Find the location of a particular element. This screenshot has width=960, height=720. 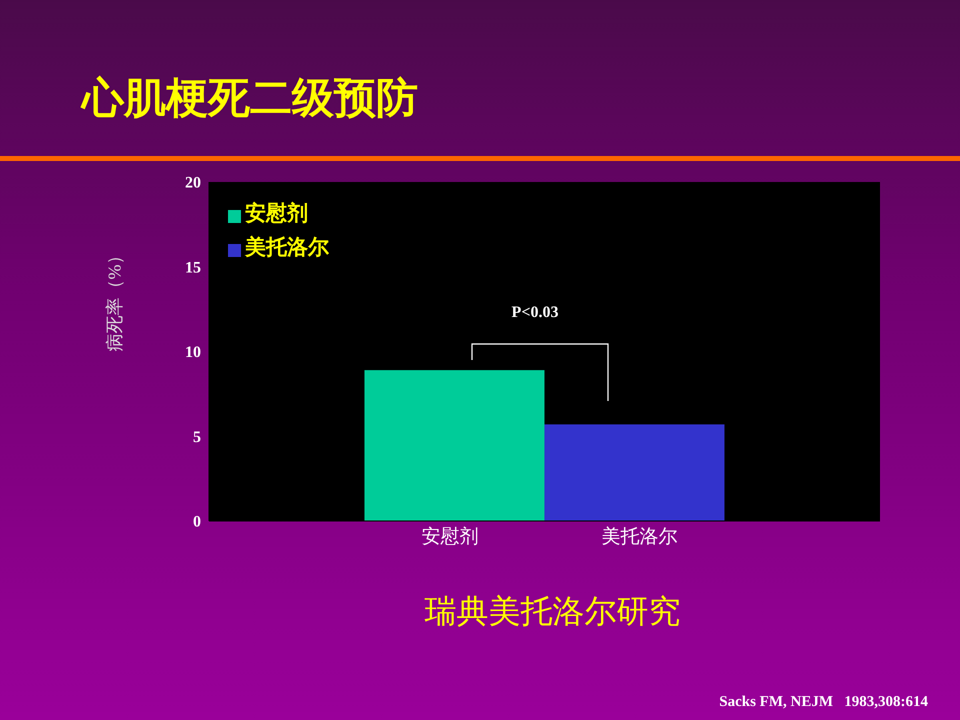

y-tick-label: 0 is located at coordinates (197, 522).